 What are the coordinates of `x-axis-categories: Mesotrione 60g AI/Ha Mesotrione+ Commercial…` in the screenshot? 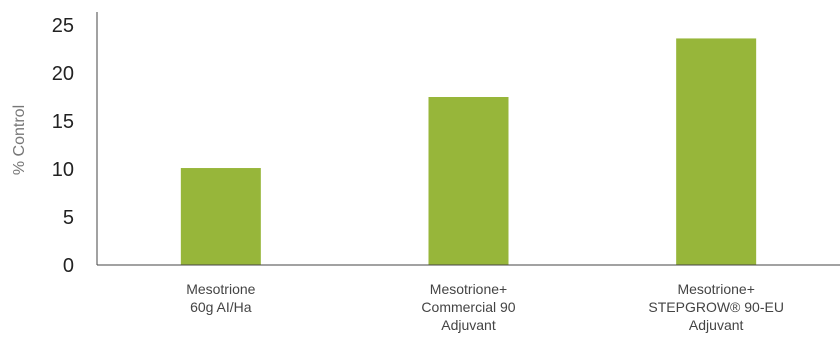 It's located at (485, 307).